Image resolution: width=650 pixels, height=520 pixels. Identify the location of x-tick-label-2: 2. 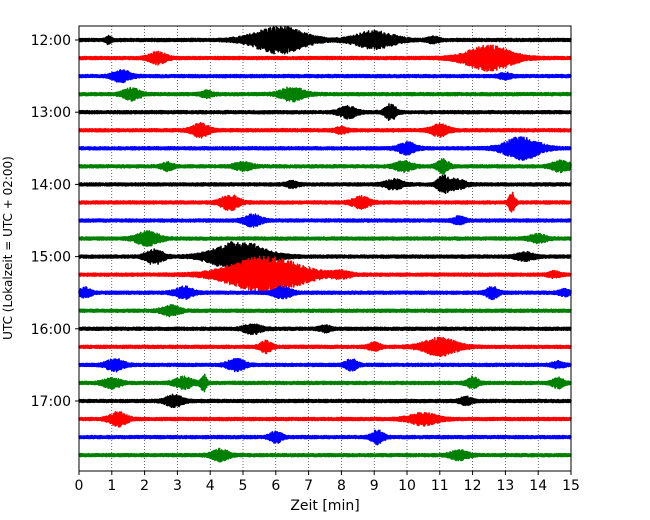
(144, 486).